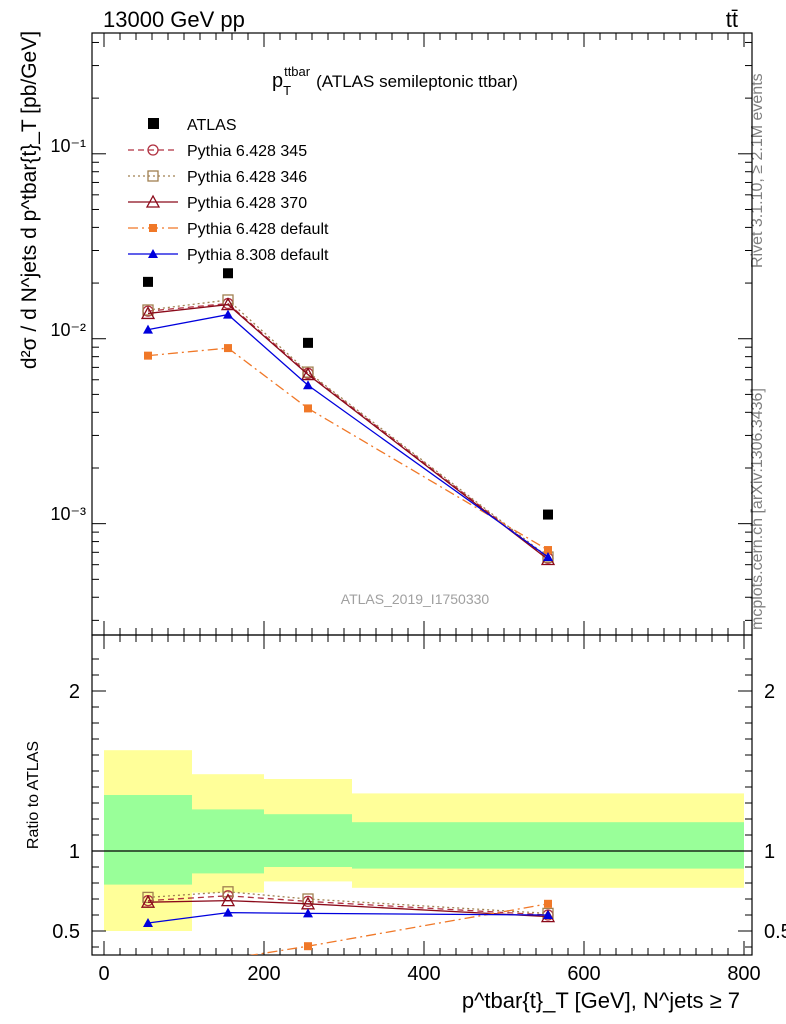  I want to click on legend-entry-label: Pythia 6.428 346, so click(247, 177).